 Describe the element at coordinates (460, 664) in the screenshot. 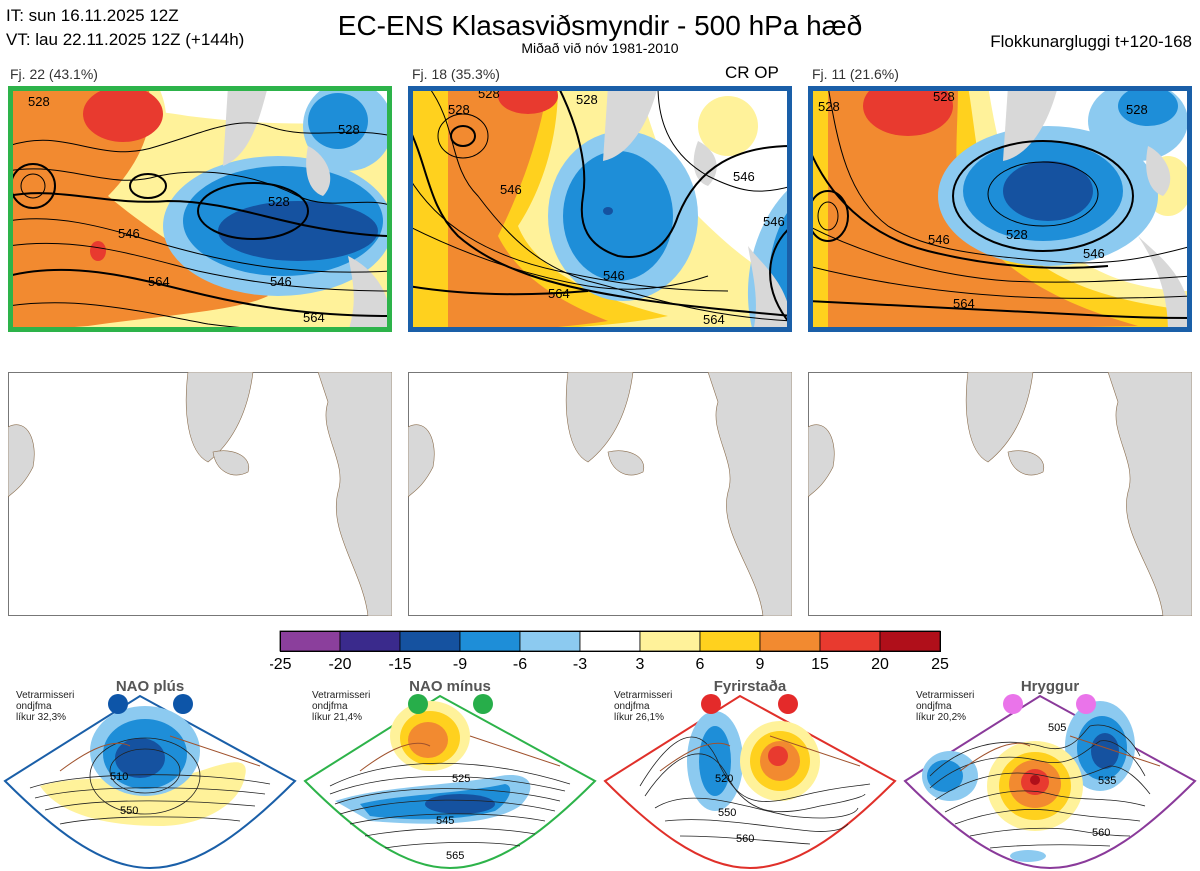

I see `colorbar-tick-label: -9` at that location.